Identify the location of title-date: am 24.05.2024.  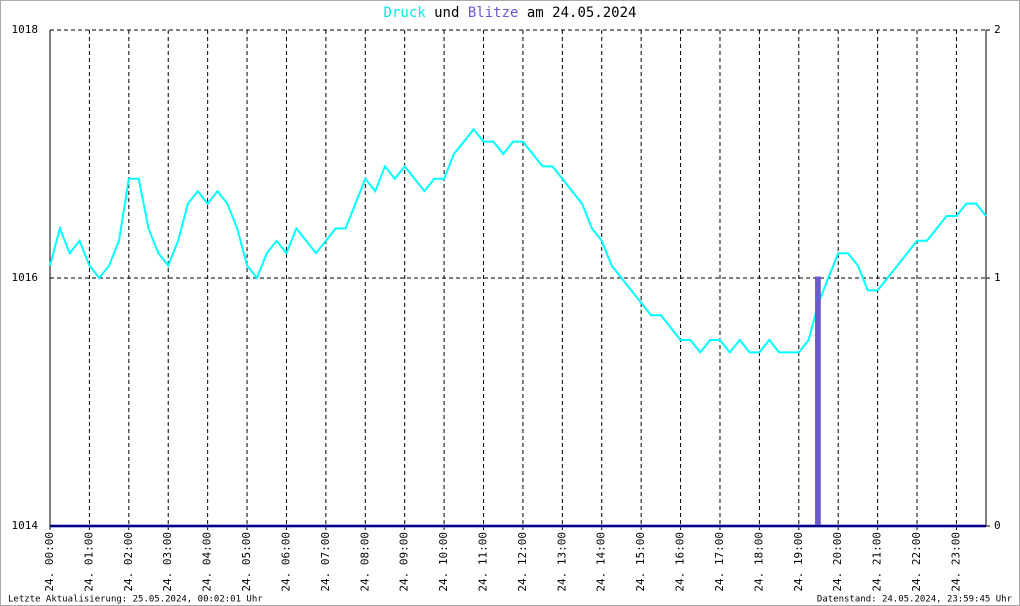
(582, 13).